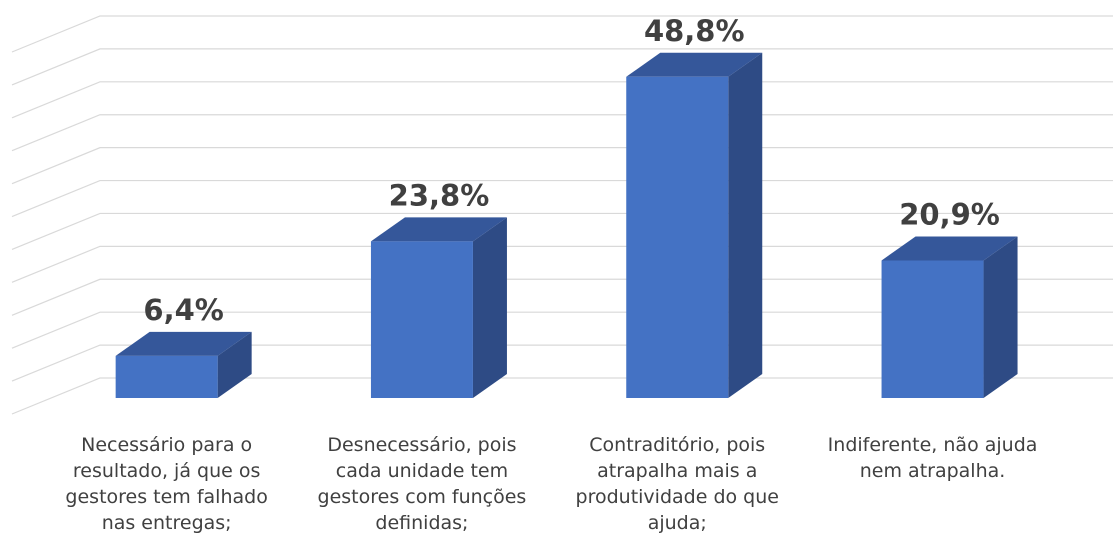  What do you see at coordinates (949, 214) in the screenshot?
I see `value-label: 20,9%` at bounding box center [949, 214].